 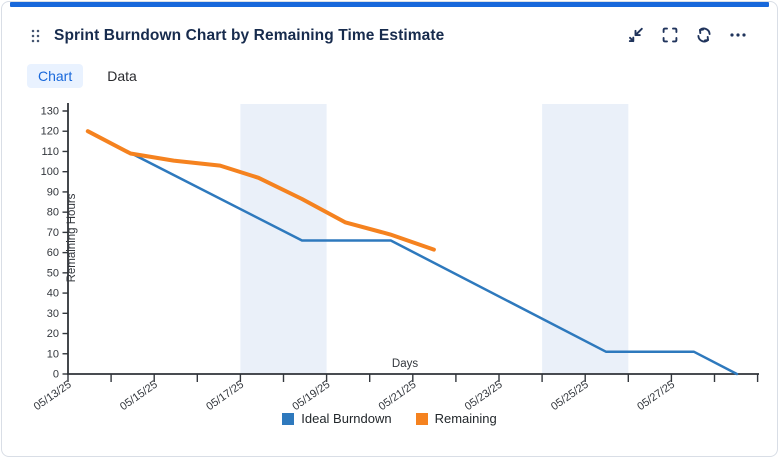 I want to click on x-tick-label: 05/21/25, so click(x=398, y=396).